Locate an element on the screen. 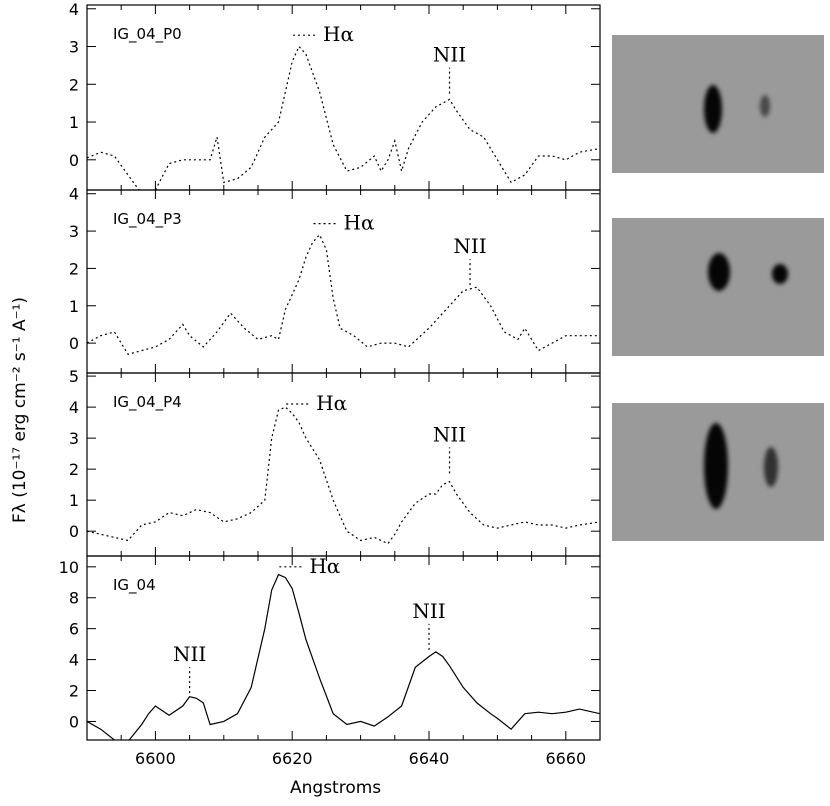  y-tick-label: 6 is located at coordinates (74, 629).